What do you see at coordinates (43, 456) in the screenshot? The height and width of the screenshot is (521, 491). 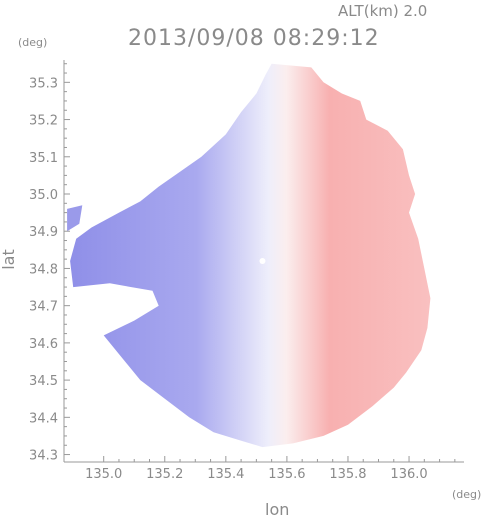 I see `y-tick-label: 34.3` at bounding box center [43, 456].